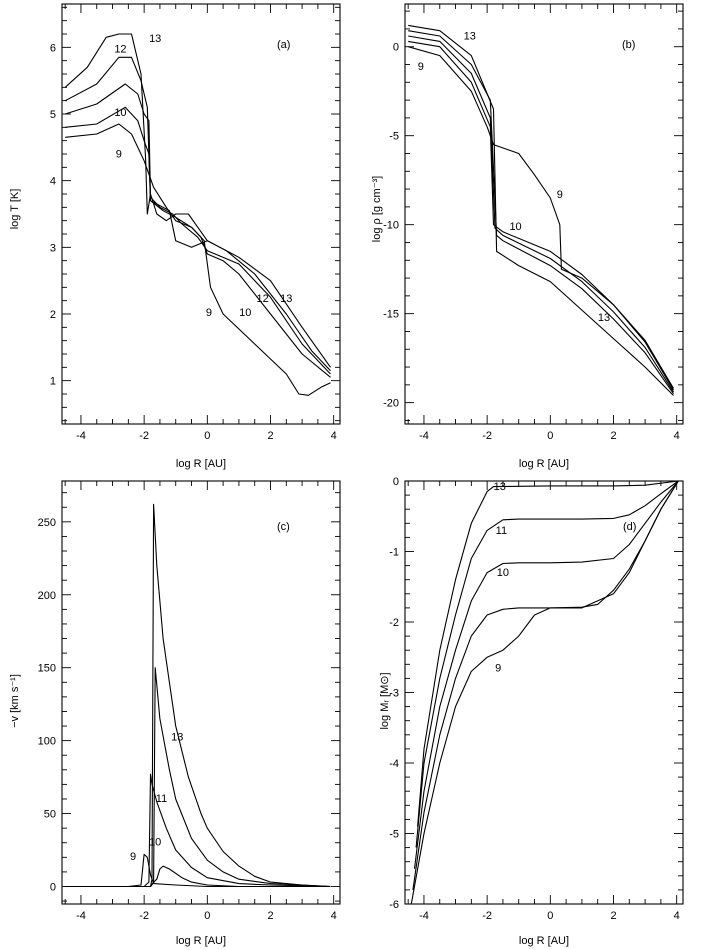 This screenshot has width=702, height=950. What do you see at coordinates (385, 700) in the screenshot?
I see `panel-d-ylabel: log Mᵣ [M⊙]` at bounding box center [385, 700].